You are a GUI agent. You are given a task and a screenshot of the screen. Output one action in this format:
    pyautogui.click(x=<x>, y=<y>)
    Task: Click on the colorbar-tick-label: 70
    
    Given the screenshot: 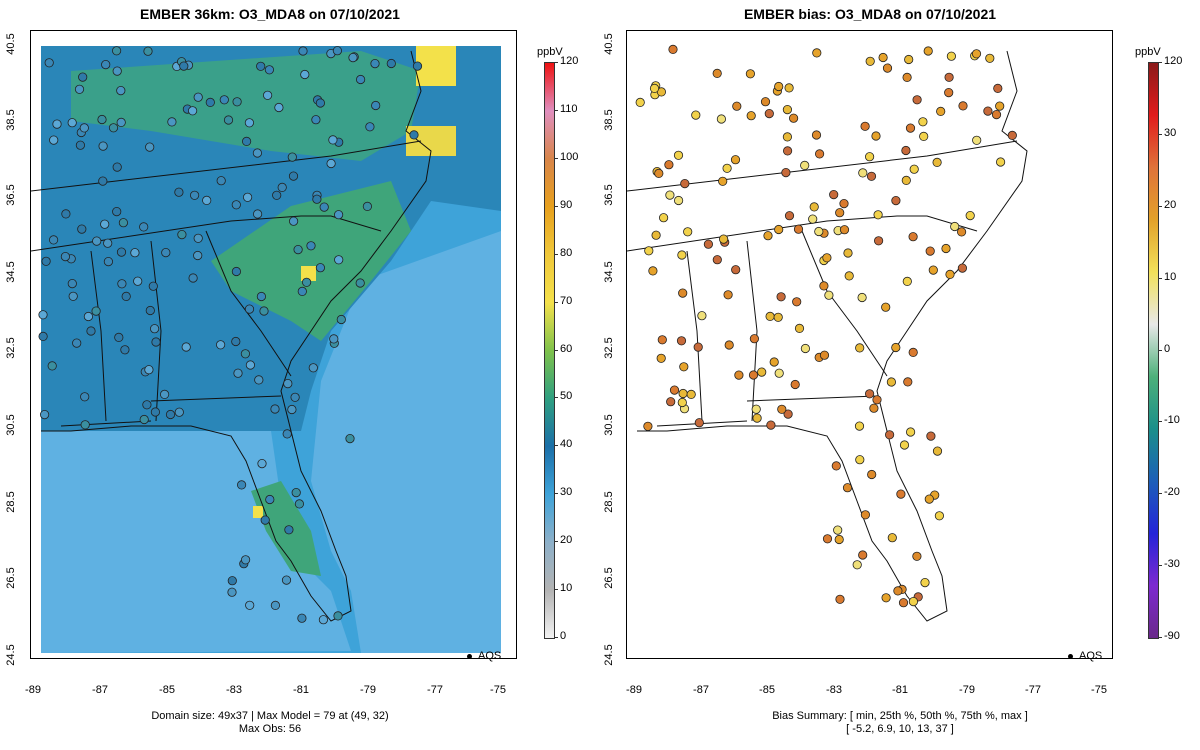 What is the action you would take?
    pyautogui.click(x=566, y=300)
    